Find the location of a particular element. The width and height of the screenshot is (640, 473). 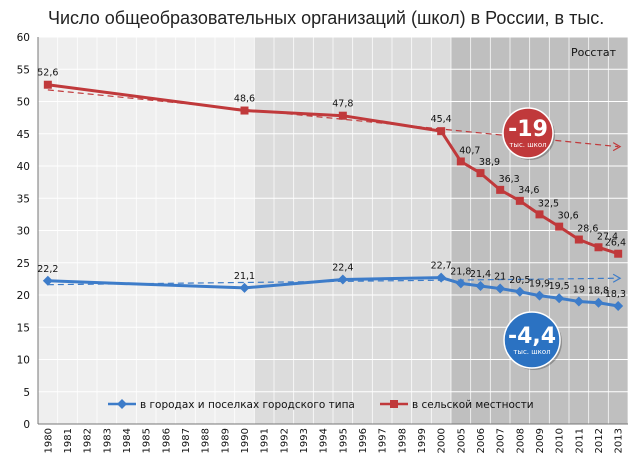

x-tick-label: 2010 is located at coordinates (560, 440).